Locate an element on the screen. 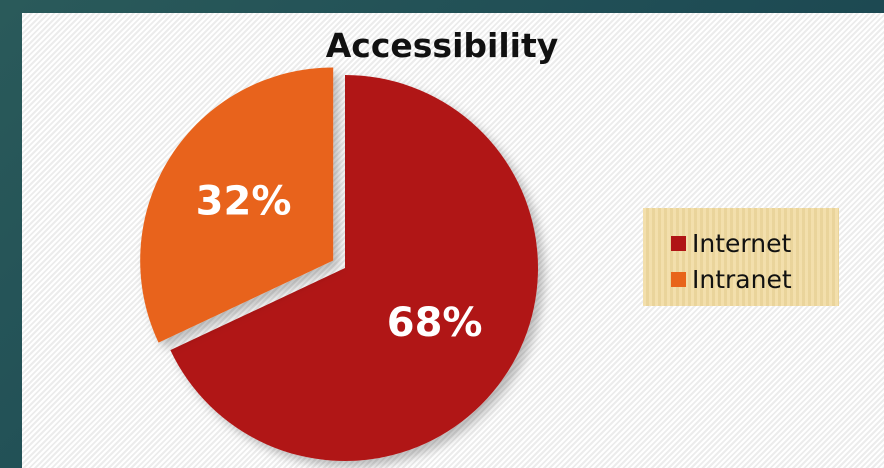  slice-label-internet: 68% is located at coordinates (435, 323).